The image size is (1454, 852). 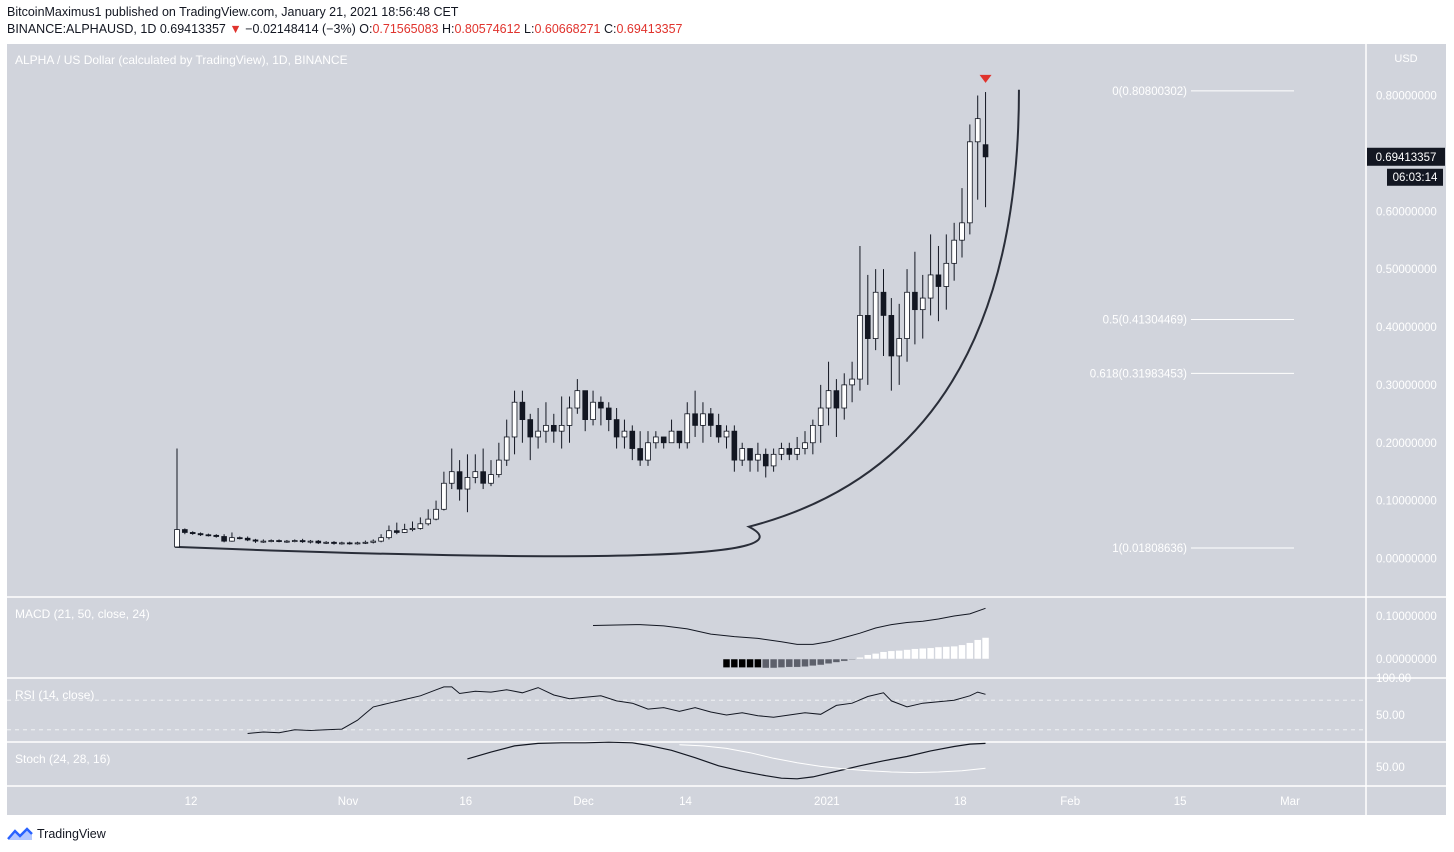 I want to click on time-tick-label: 2021, so click(x=827, y=802).